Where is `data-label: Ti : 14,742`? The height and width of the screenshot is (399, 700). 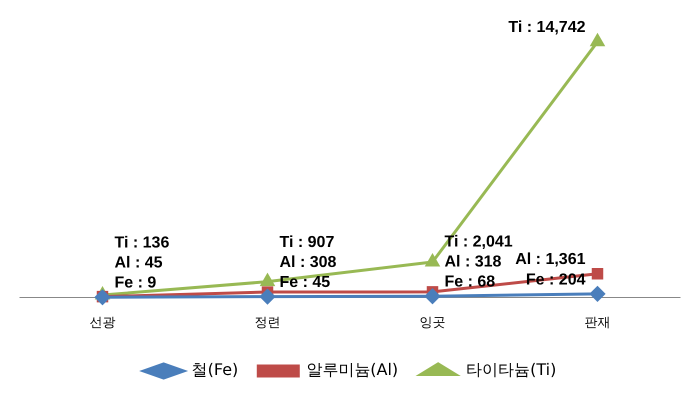 data-label: Ti : 14,742 is located at coordinates (547, 27).